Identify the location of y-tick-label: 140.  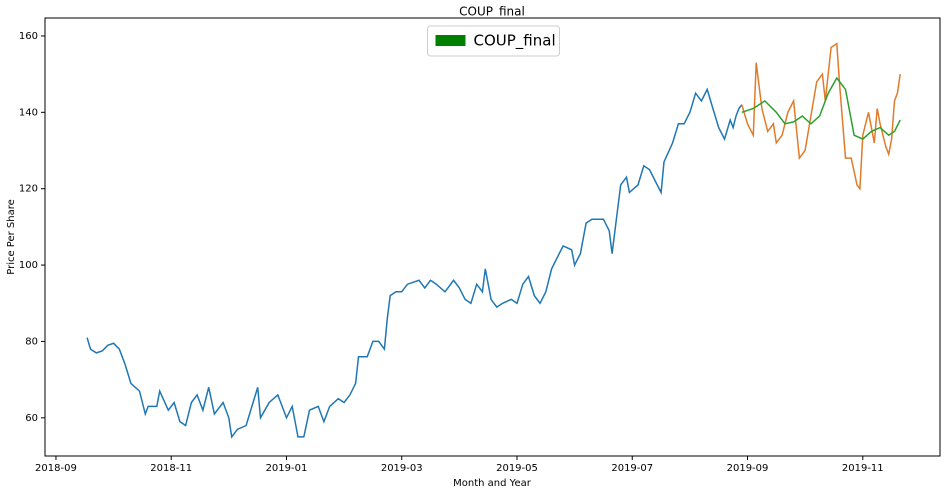
(28, 112).